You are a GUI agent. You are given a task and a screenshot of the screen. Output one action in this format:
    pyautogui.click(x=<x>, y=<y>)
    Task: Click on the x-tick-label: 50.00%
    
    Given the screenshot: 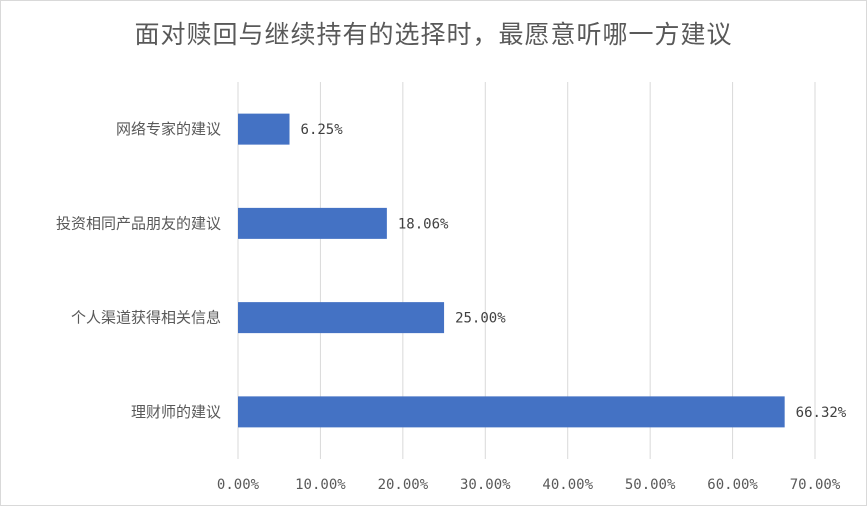 What is the action you would take?
    pyautogui.click(x=650, y=485)
    